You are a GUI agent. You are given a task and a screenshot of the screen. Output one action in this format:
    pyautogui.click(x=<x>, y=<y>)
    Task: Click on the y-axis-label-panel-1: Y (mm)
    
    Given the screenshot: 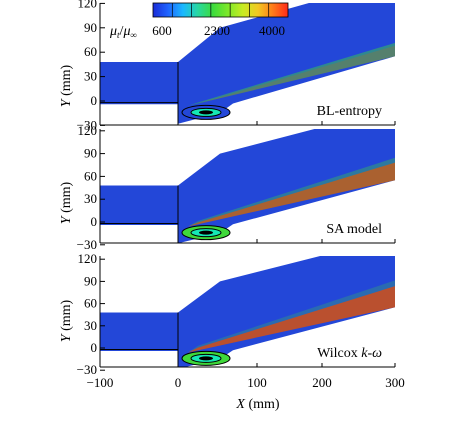 What is the action you would take?
    pyautogui.click(x=66, y=85)
    